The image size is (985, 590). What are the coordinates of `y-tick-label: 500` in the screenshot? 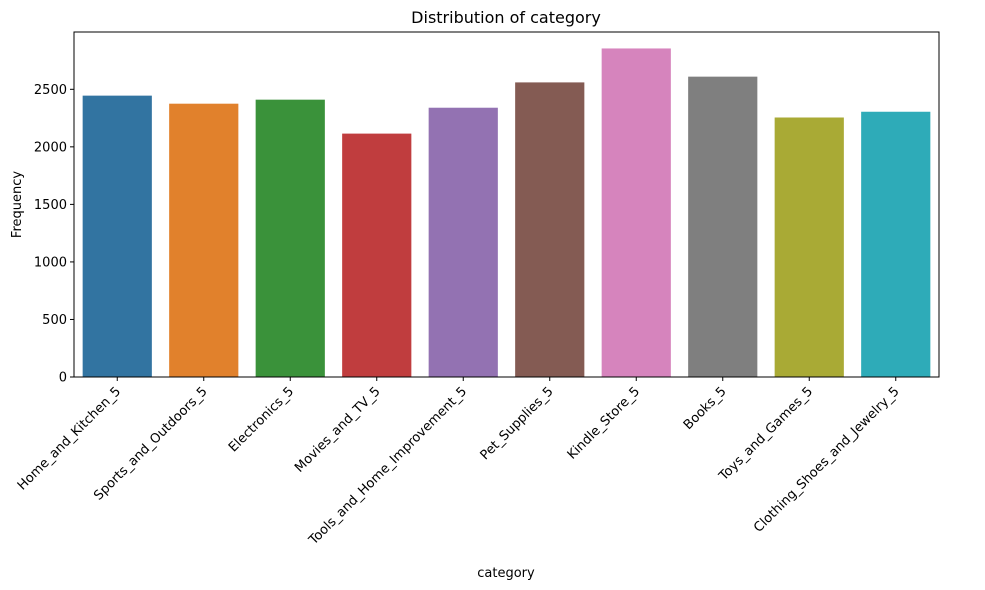 It's located at (54, 320).